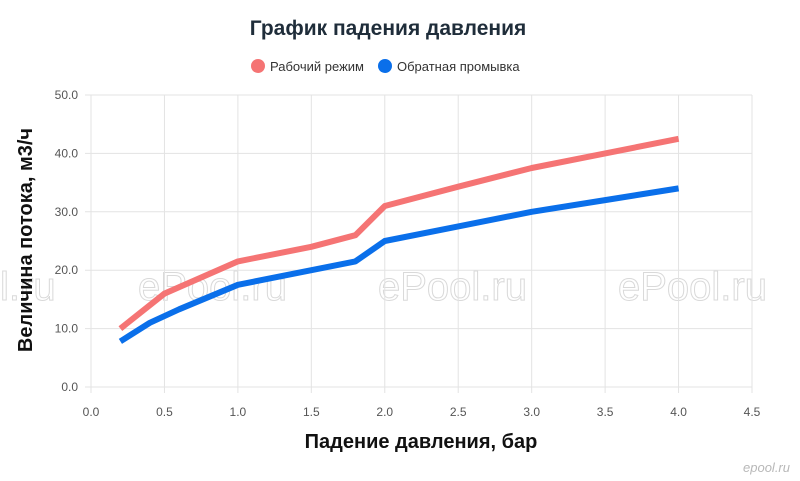 Image resolution: width=800 pixels, height=481 pixels. What do you see at coordinates (258, 66) in the screenshot?
I see `legend-marker-working` at bounding box center [258, 66].